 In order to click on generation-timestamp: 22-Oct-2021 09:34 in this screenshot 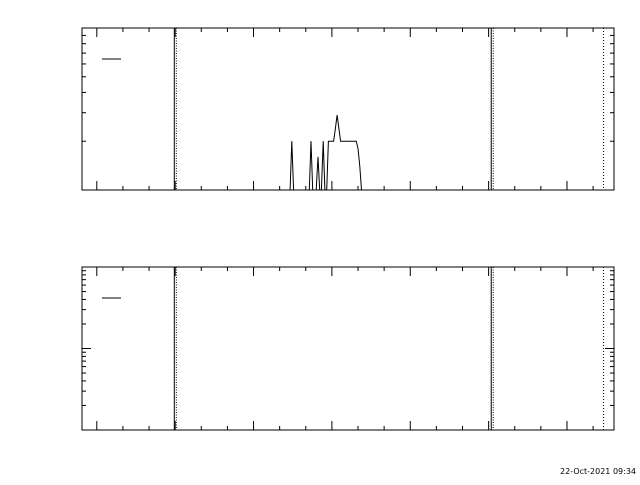, I will do `click(598, 471)`.